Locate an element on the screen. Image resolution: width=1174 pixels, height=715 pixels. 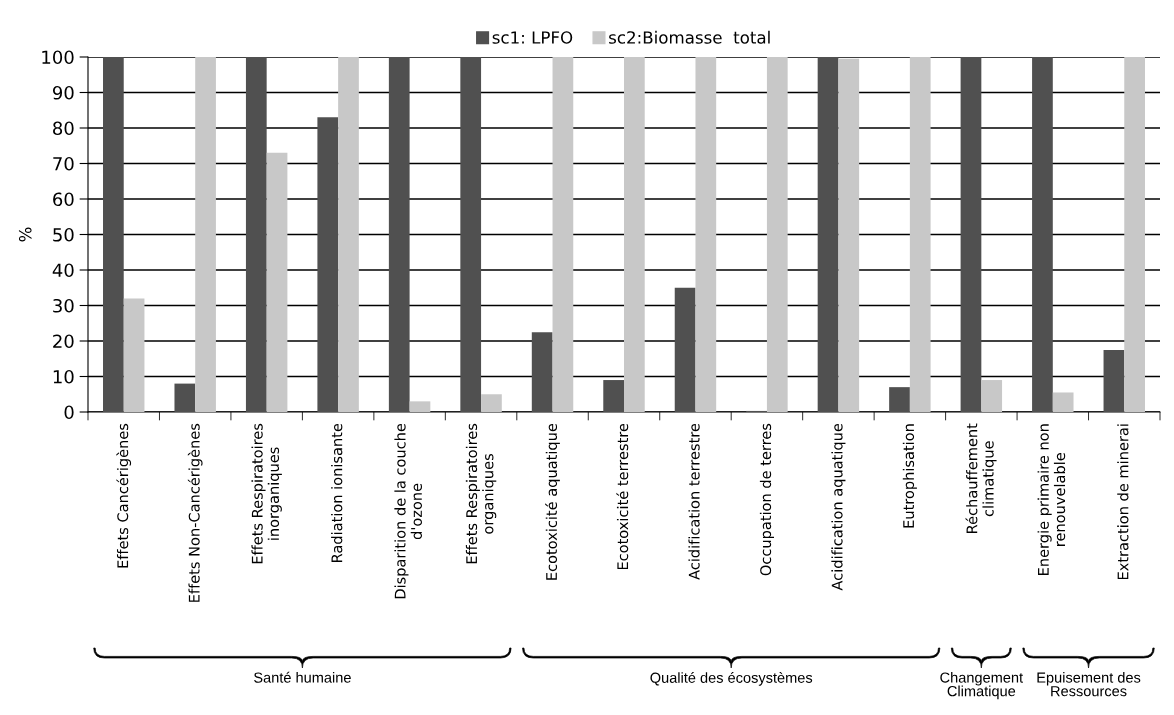
x-tick-label: Ecotoxicité aquatique is located at coordinates (552, 501).